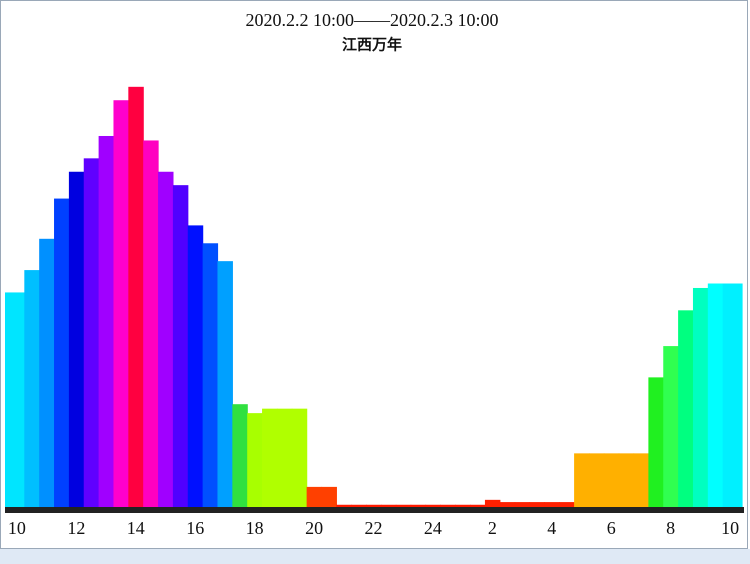 The image size is (750, 564). Describe the element at coordinates (372, 45) in the screenshot. I see `chart-subtitle: 江西万年` at that location.